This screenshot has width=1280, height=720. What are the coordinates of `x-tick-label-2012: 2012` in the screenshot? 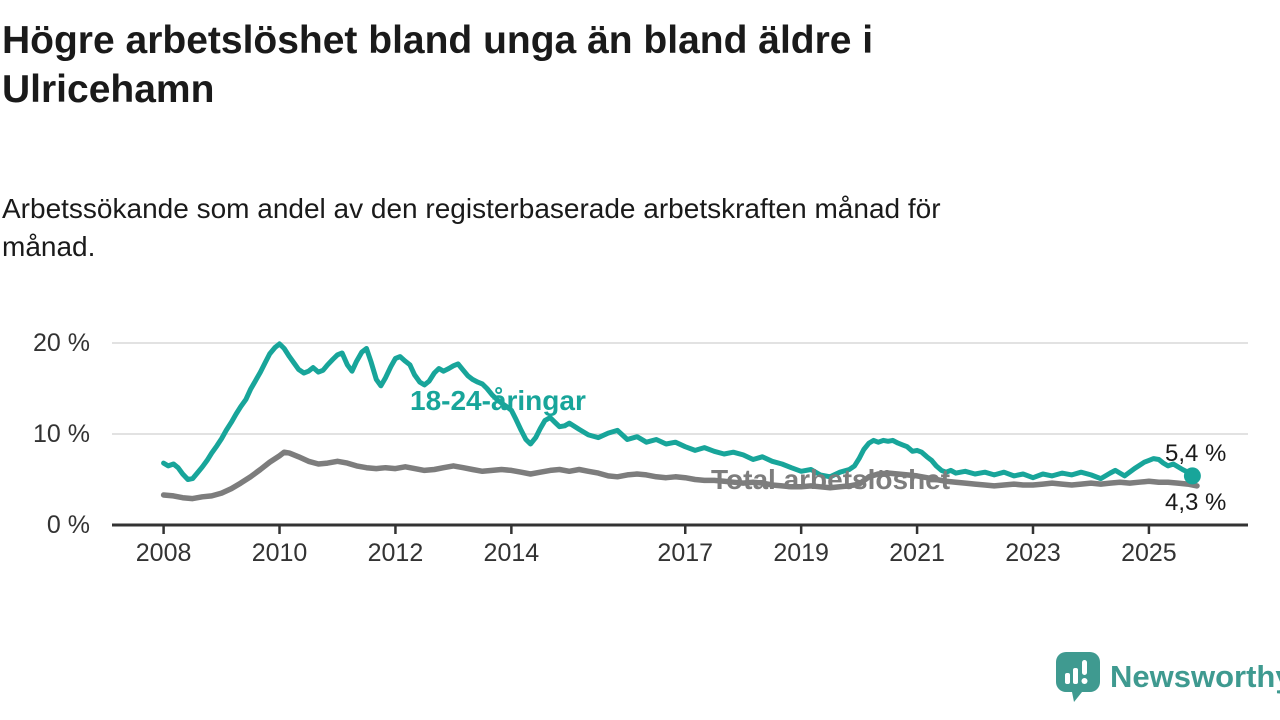 It's located at (396, 553).